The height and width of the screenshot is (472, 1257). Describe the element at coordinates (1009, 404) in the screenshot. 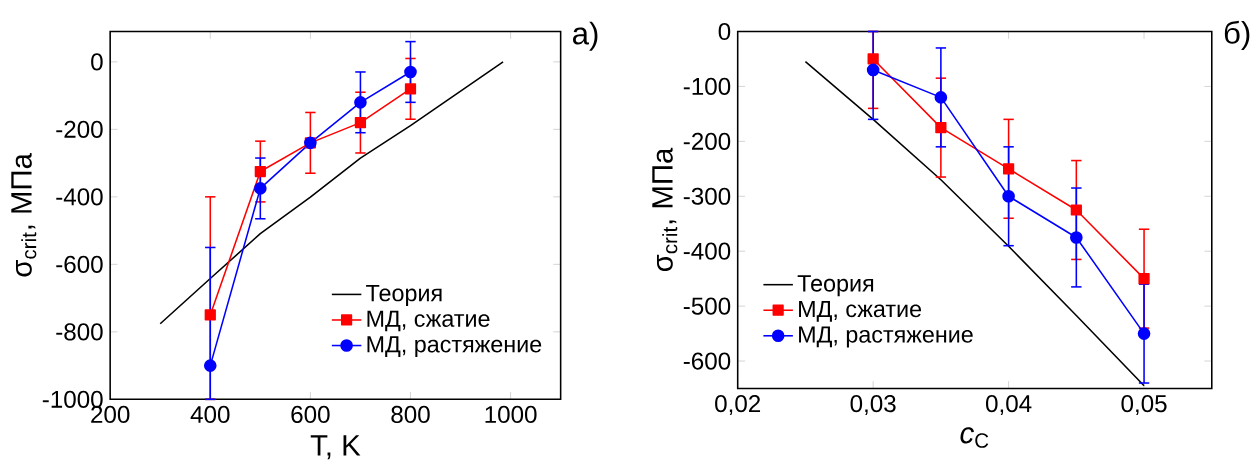

I see `x-tick-label: 0,04` at that location.